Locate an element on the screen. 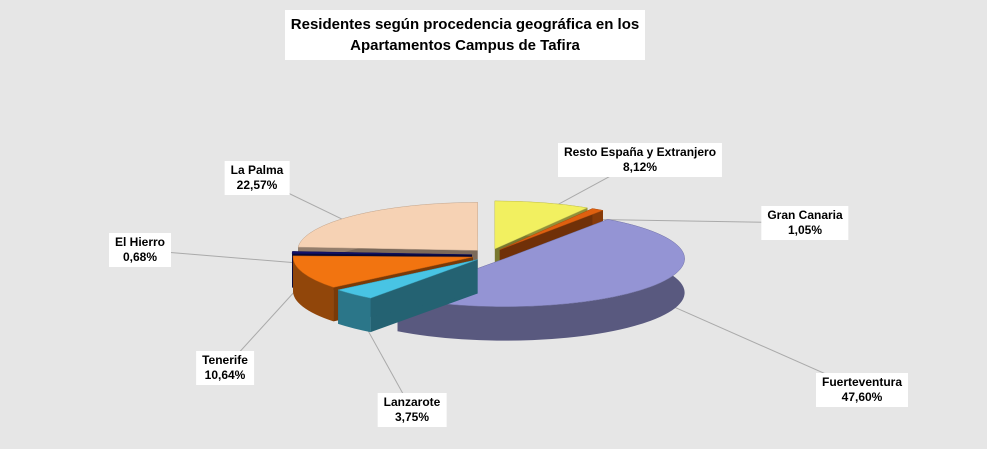  data-label: Lanzarote 3,75% is located at coordinates (412, 410).